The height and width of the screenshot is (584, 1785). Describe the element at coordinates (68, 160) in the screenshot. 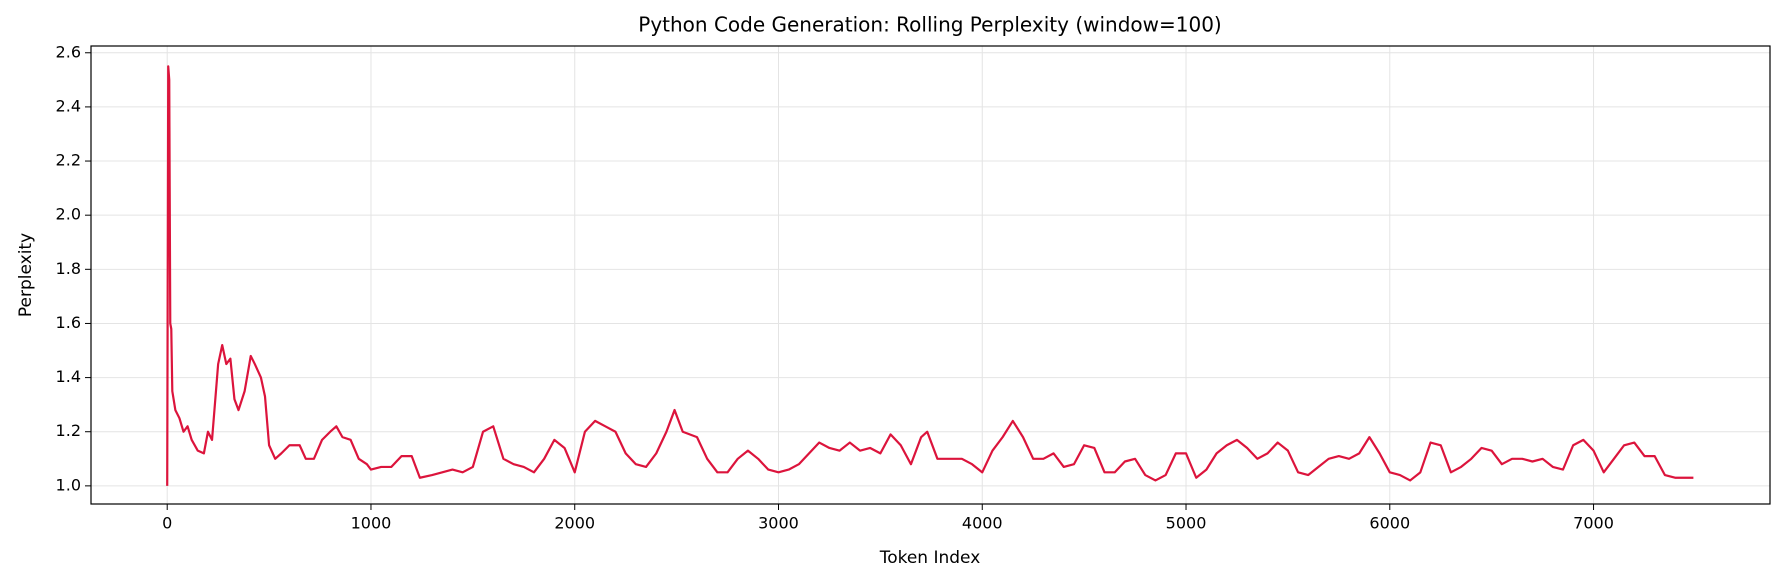

I see `y-tick-label: 2.2` at that location.